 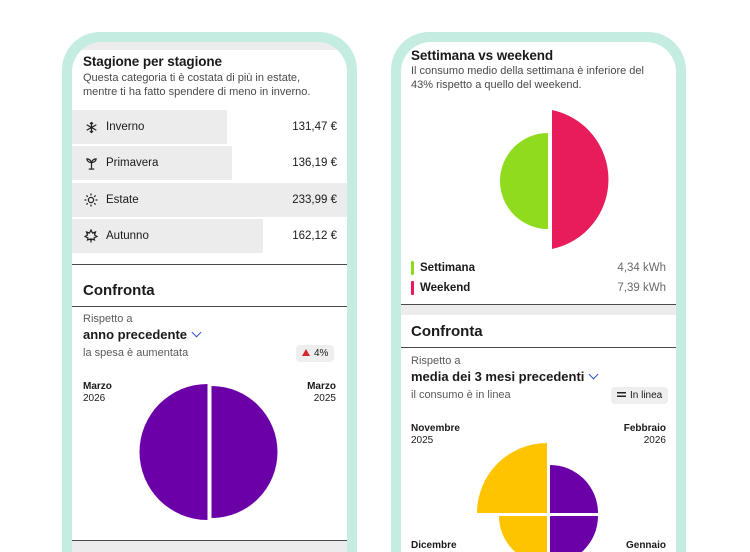 I want to click on bottom-separator, so click(x=209, y=546).